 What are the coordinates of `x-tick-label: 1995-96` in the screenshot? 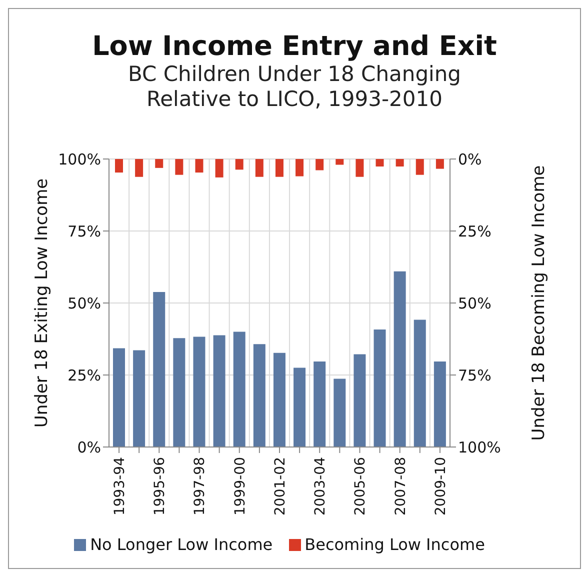 It's located at (160, 486).